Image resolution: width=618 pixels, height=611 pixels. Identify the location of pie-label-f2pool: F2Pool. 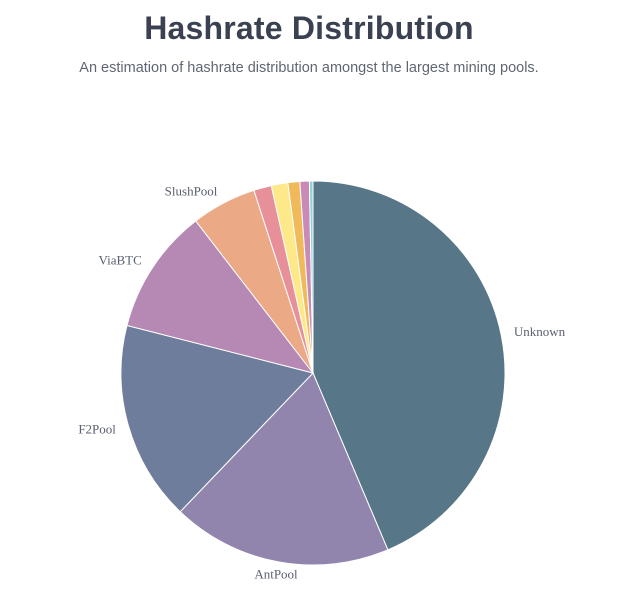
(97, 428).